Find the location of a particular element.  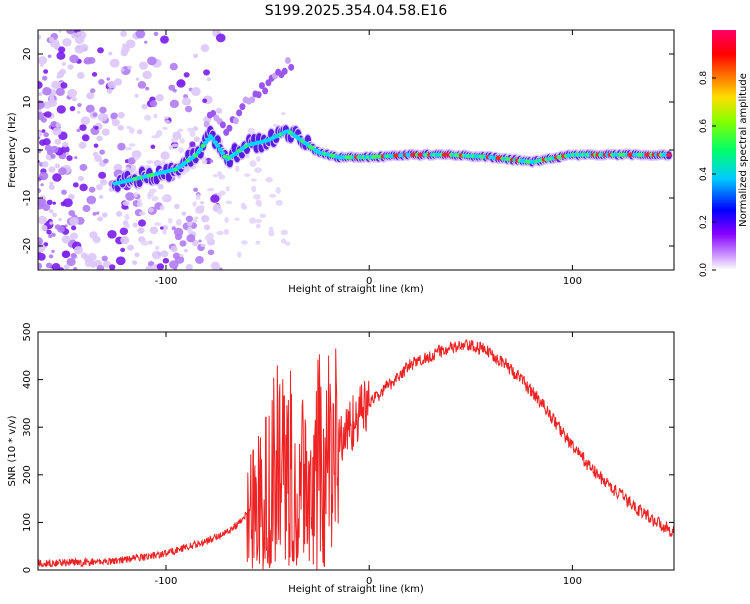

y-tick-label: 400 is located at coordinates (27, 379).